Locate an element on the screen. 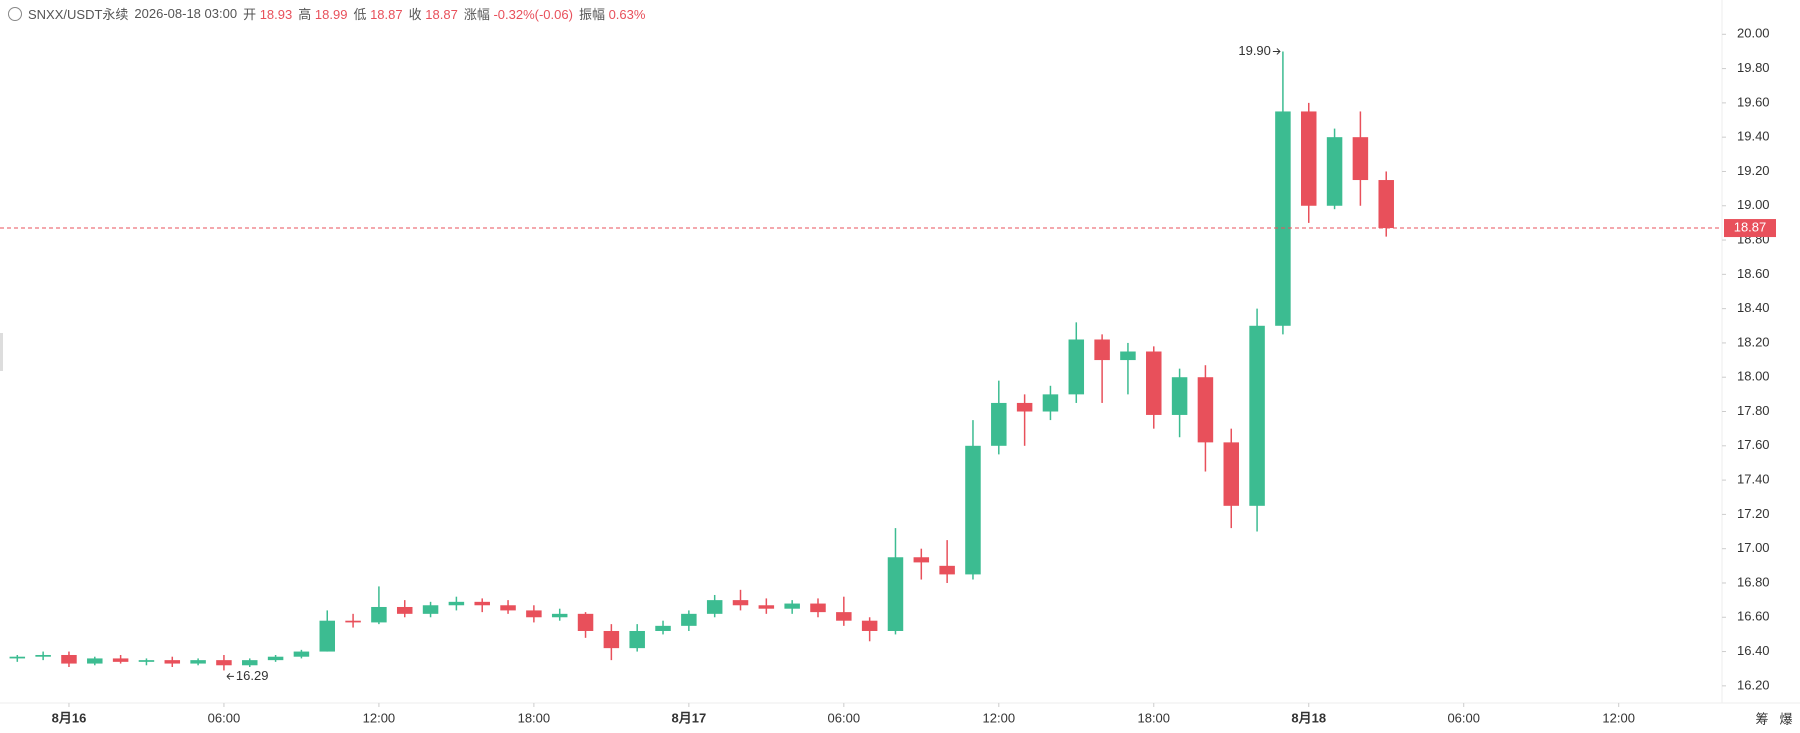 This screenshot has height=733, width=1800. field-label: 振幅 is located at coordinates (591, 14).